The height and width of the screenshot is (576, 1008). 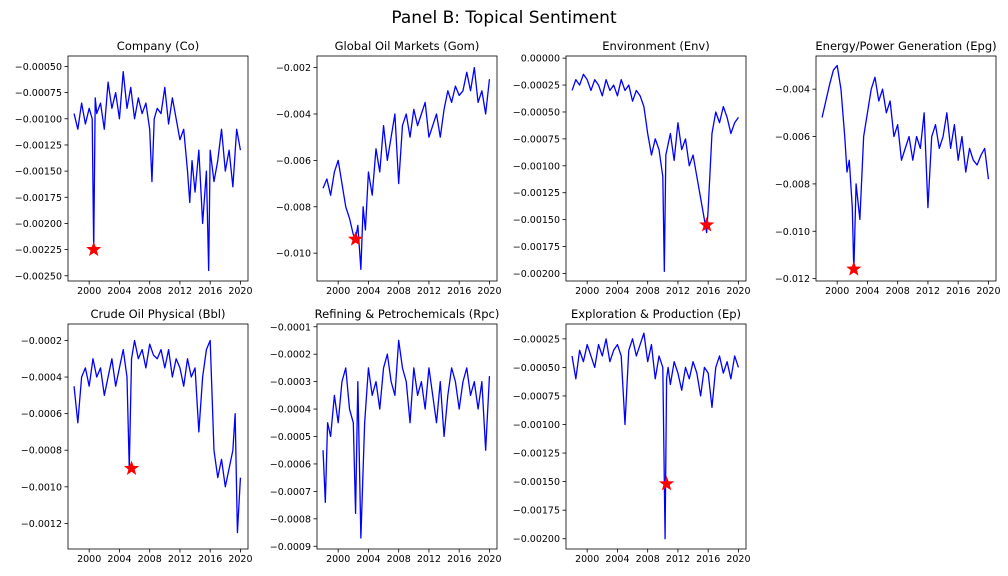 I want to click on y-tick-label: −0.0009, so click(x=290, y=547).